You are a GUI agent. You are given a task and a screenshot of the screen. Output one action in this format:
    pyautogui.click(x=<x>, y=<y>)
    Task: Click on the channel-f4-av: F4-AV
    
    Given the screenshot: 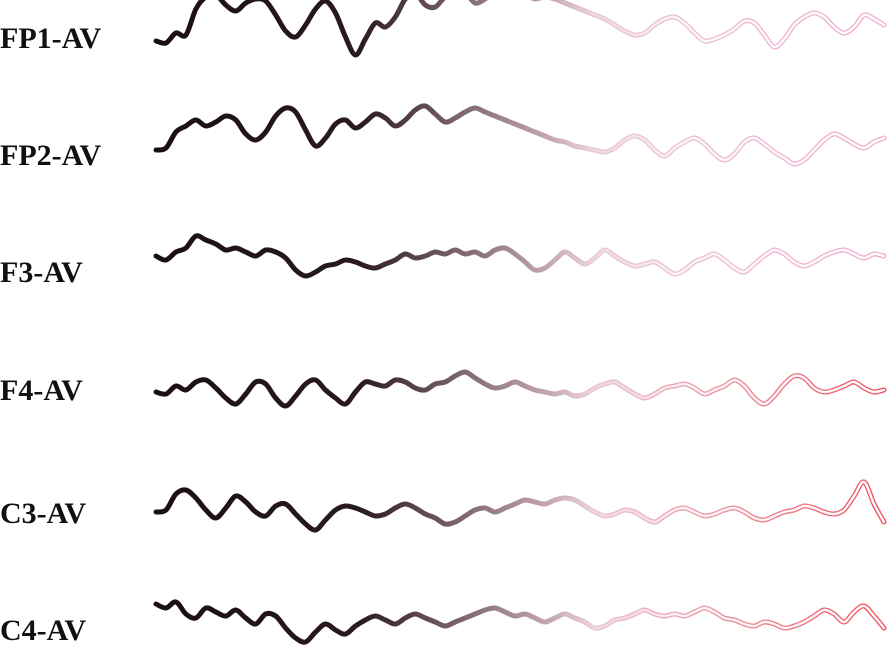 What is the action you would take?
    pyautogui.click(x=443, y=389)
    